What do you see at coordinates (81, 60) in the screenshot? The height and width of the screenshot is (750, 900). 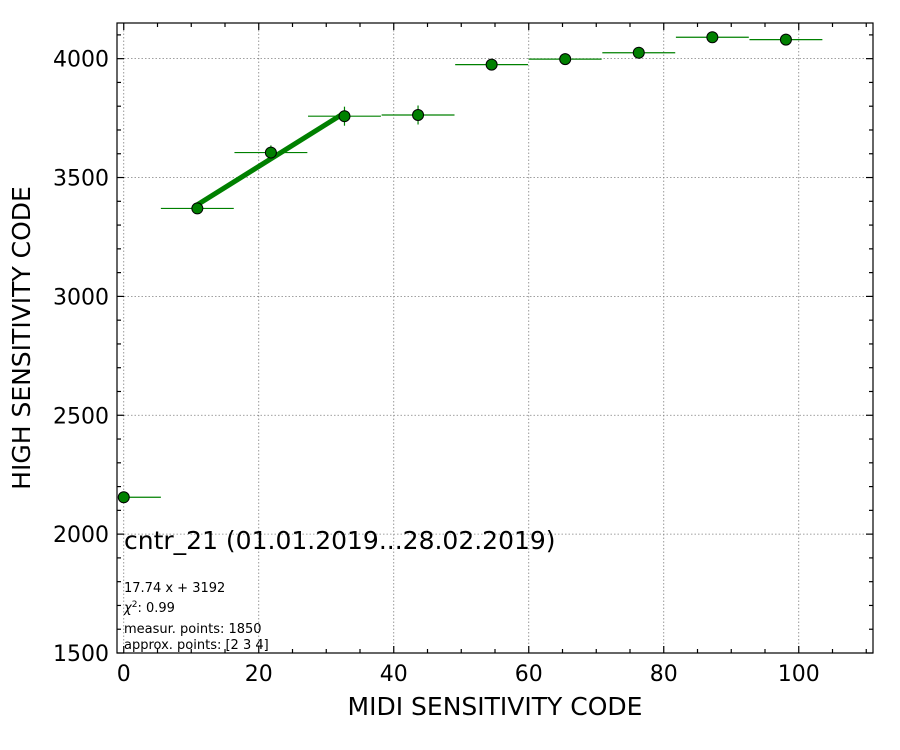 I see `y-tick-label: 4000` at bounding box center [81, 60].